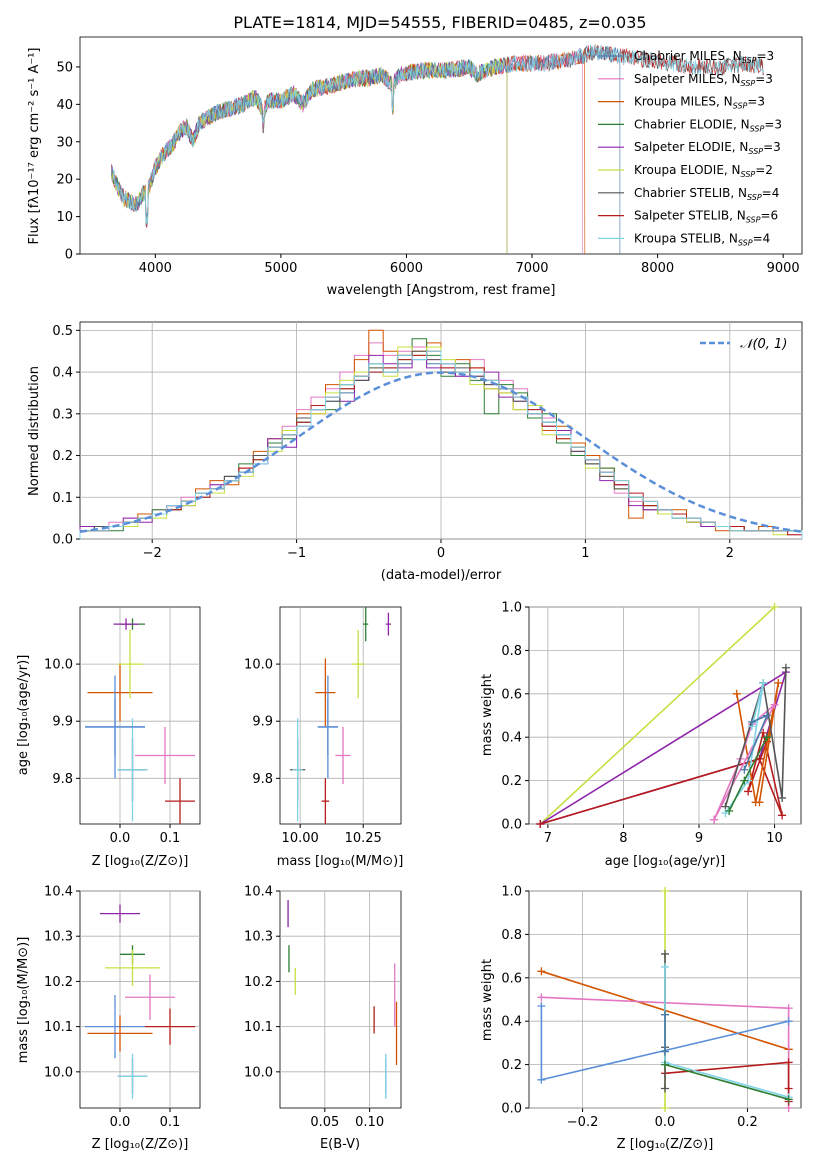  I want to click on x-tick-label: 2, so click(730, 553).